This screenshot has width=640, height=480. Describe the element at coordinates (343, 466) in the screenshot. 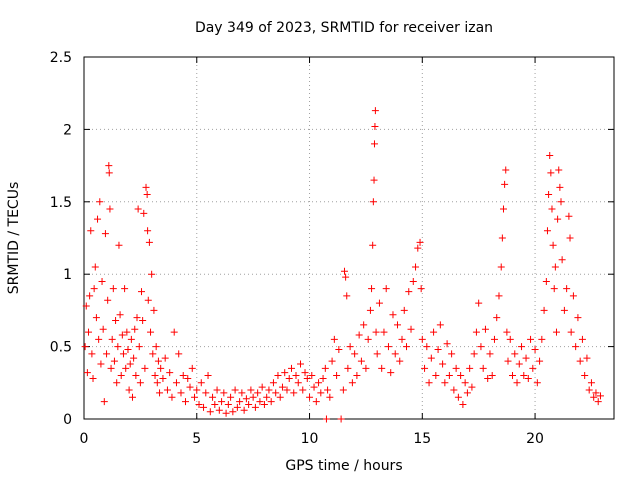

I see `x-axis-label: GPS time / hours` at that location.